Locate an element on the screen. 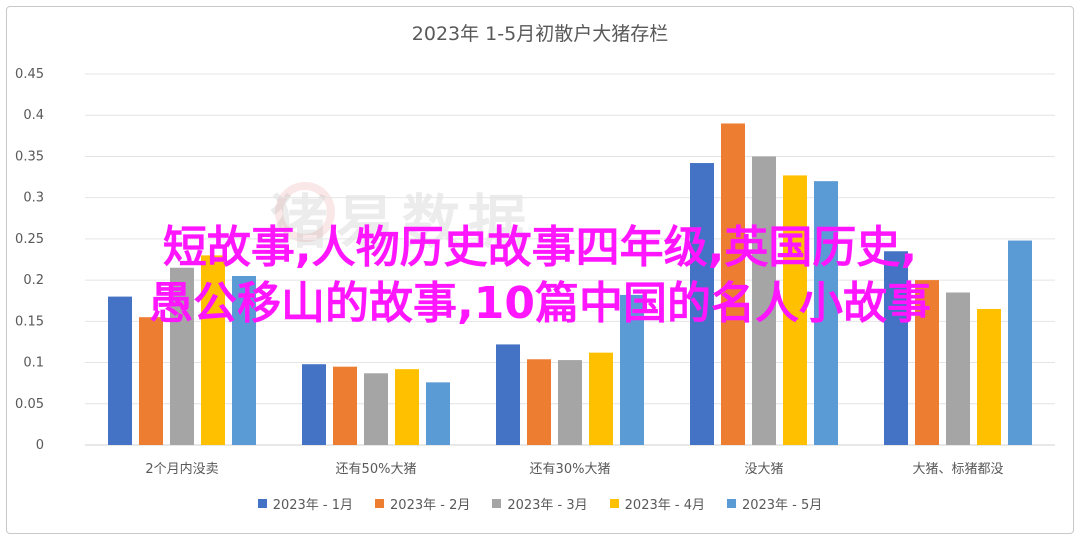 Image resolution: width=1080 pixels, height=540 pixels. y-tick-label: 0.35 is located at coordinates (29, 156).